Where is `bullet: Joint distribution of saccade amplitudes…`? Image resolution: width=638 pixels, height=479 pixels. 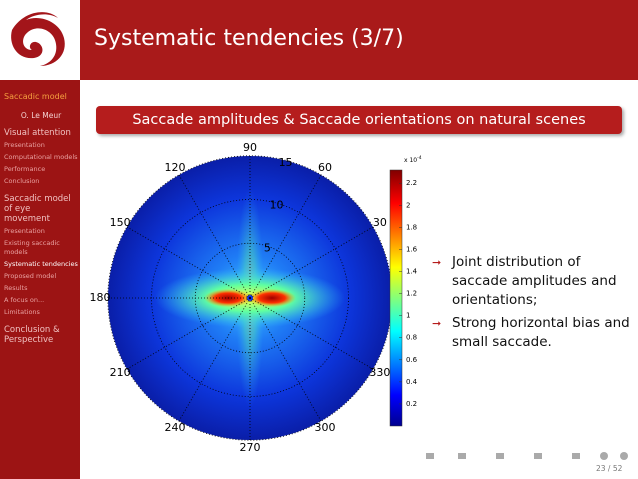 bullet: Joint distribution of saccade amplitudes… is located at coordinates (532, 281).